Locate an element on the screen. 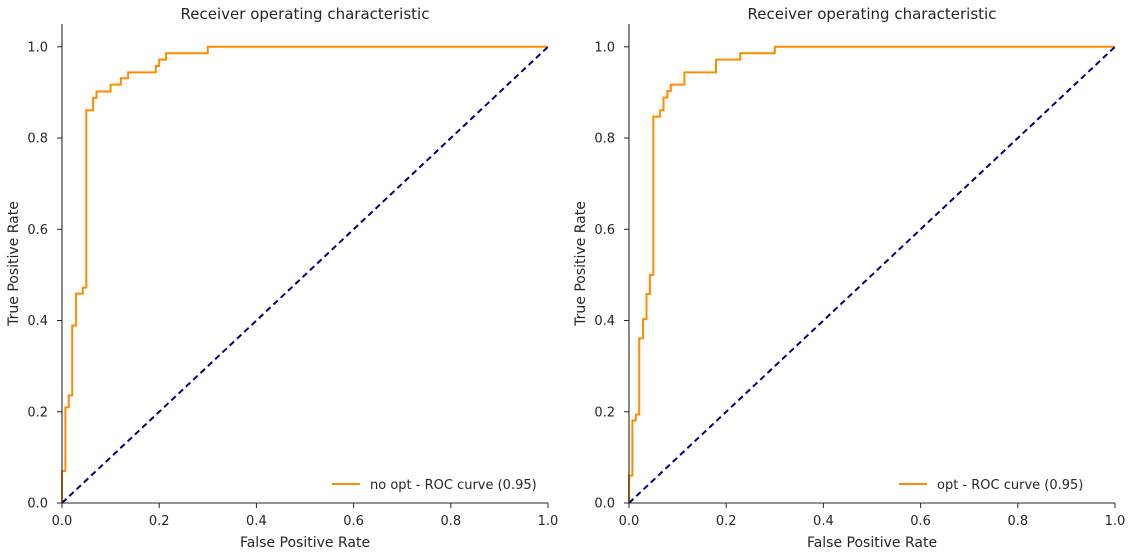  legend-label: opt - ROC curve (0.95) is located at coordinates (1010, 485).